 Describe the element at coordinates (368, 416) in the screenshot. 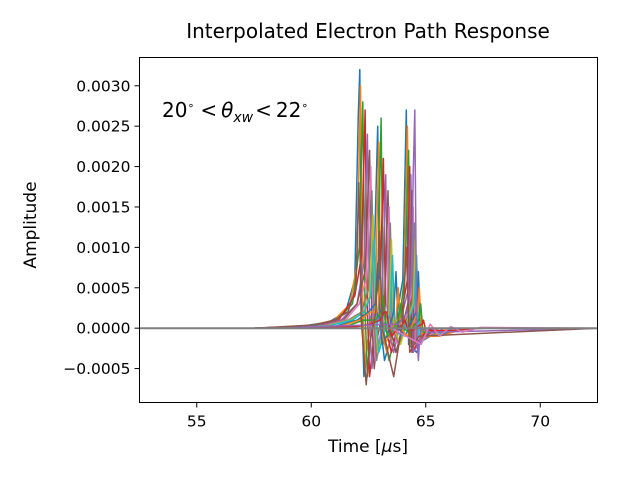

I see `x-axis: 55 60 65 70` at that location.